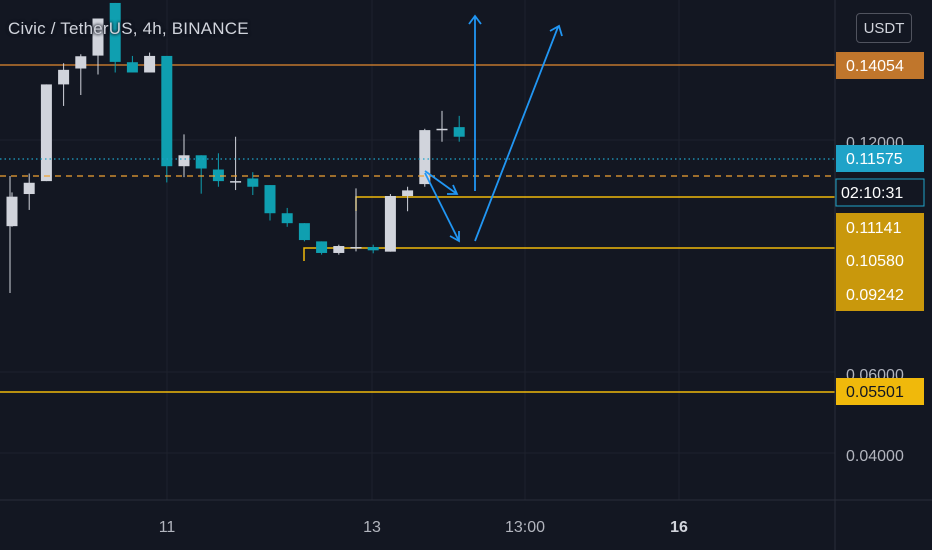 This screenshot has width=932, height=550. I want to click on price-label-level-1-text: 0.11141, so click(874, 228).